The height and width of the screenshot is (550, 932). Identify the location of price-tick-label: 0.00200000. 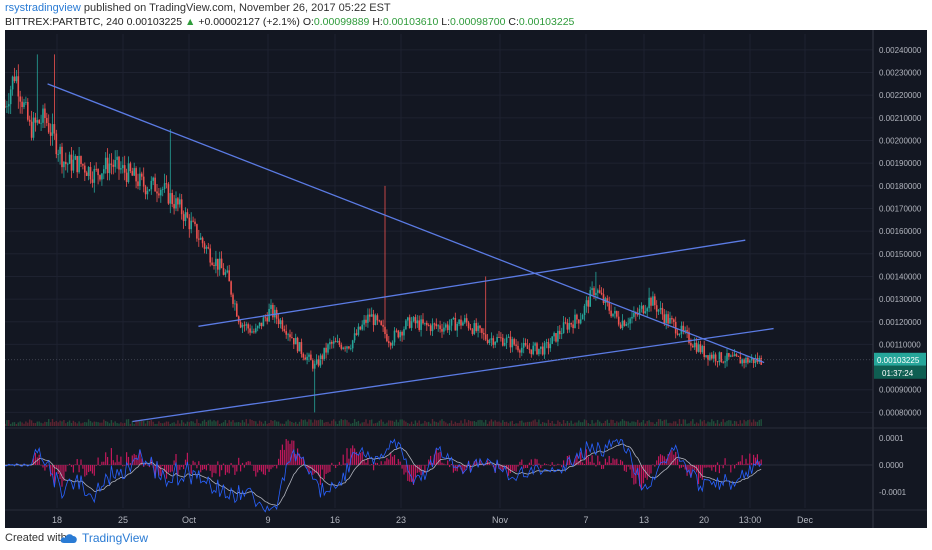
(900, 140).